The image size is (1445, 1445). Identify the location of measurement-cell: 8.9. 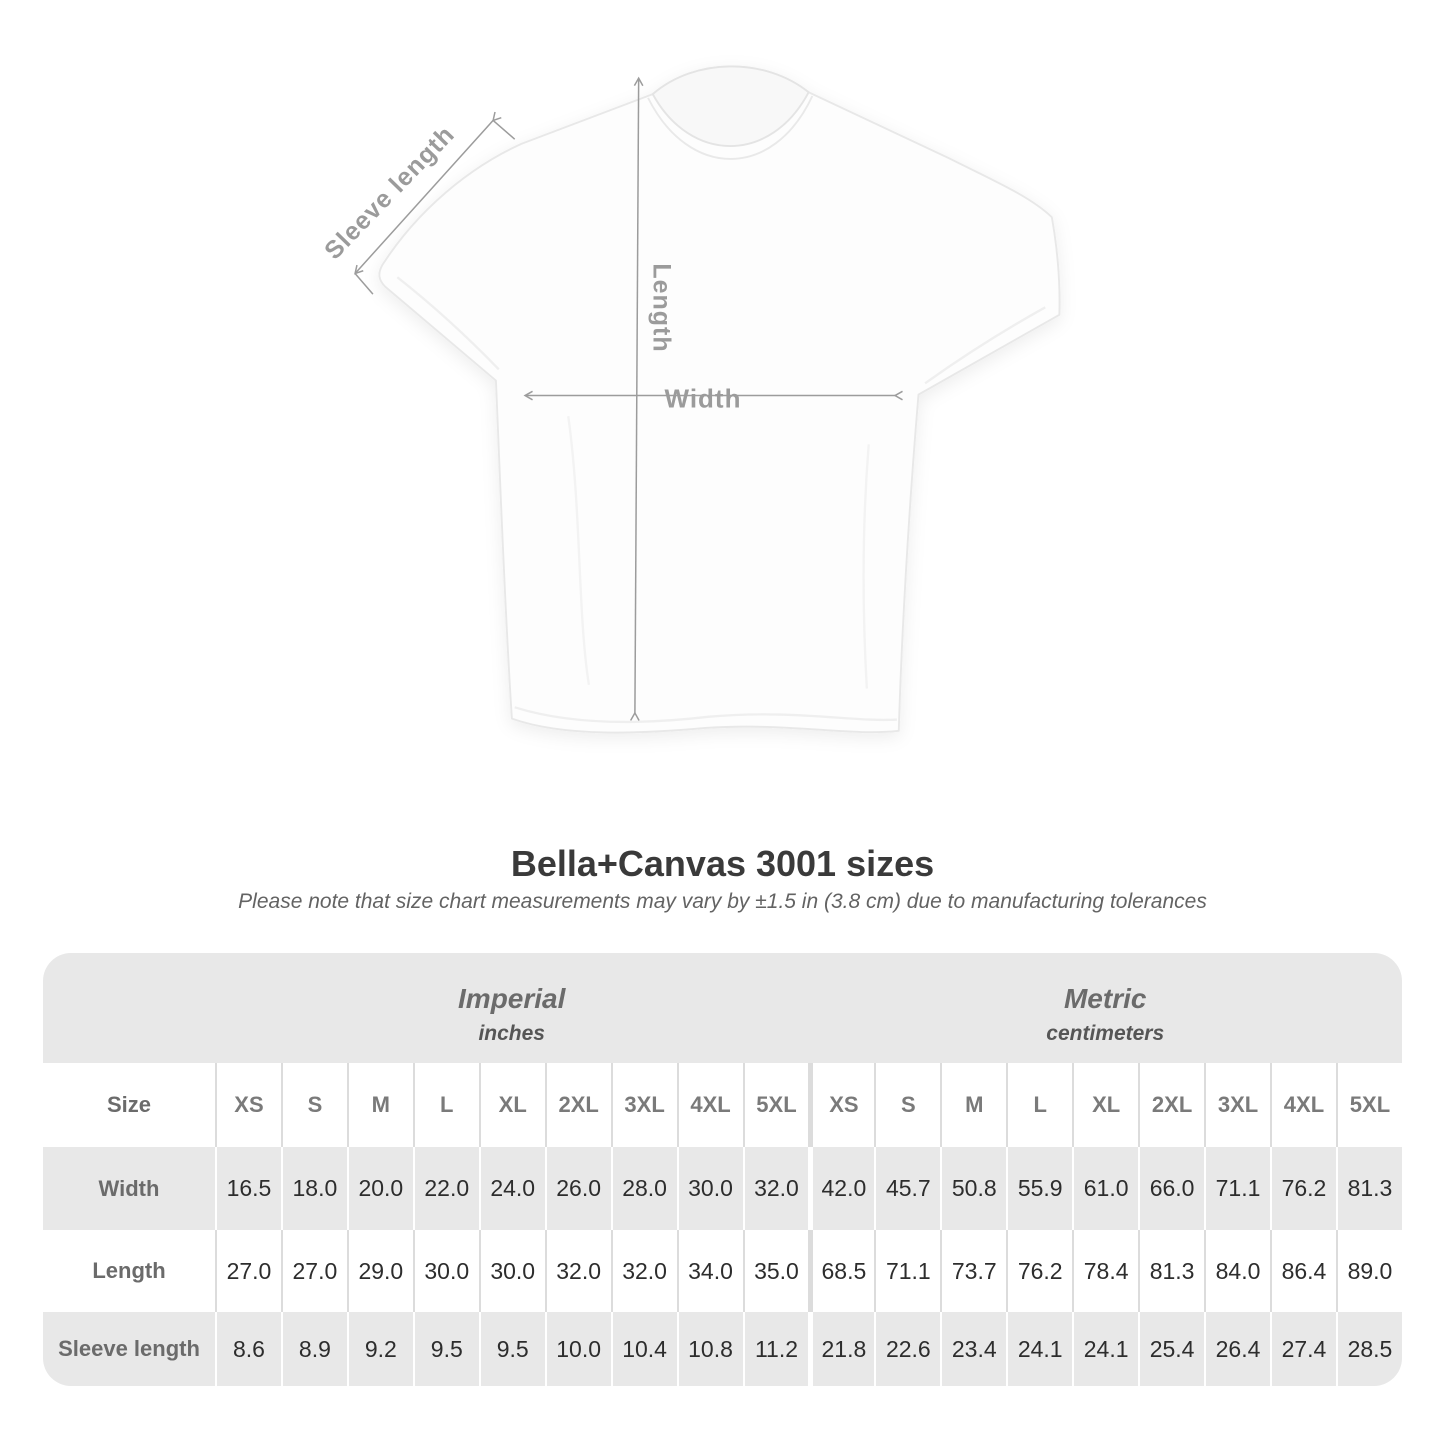
(313, 1349).